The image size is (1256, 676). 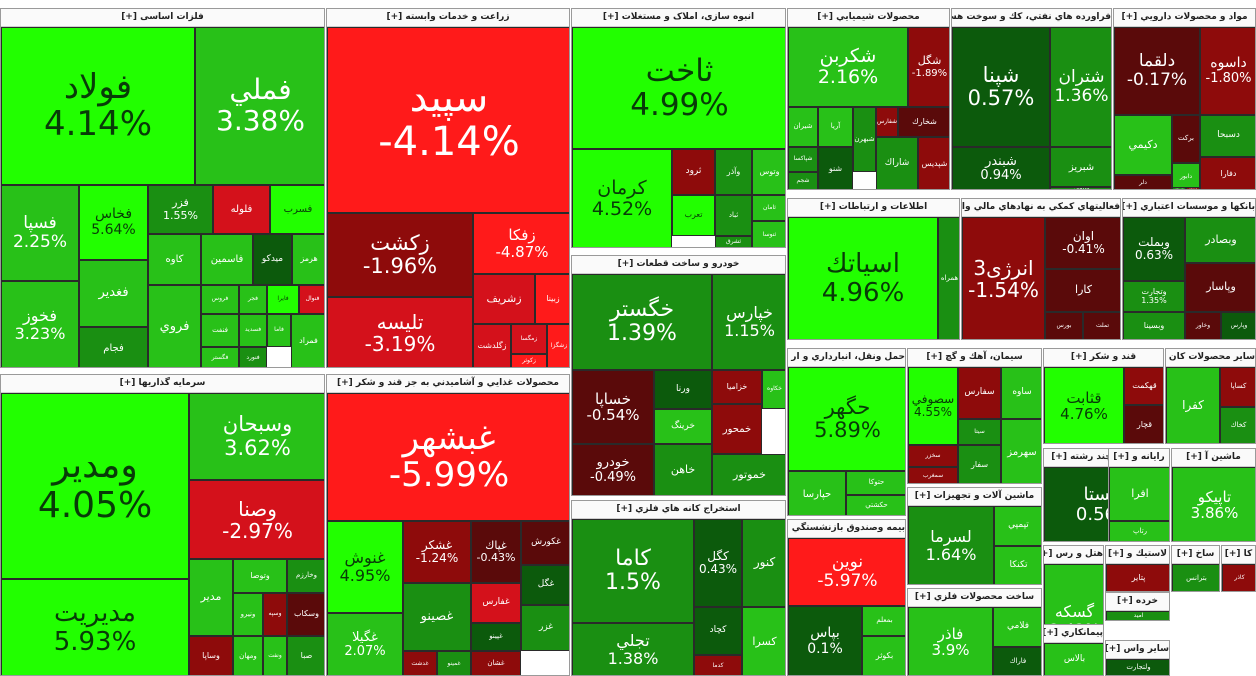 I want to click on stock-tile: كدما, so click(x=718, y=665).